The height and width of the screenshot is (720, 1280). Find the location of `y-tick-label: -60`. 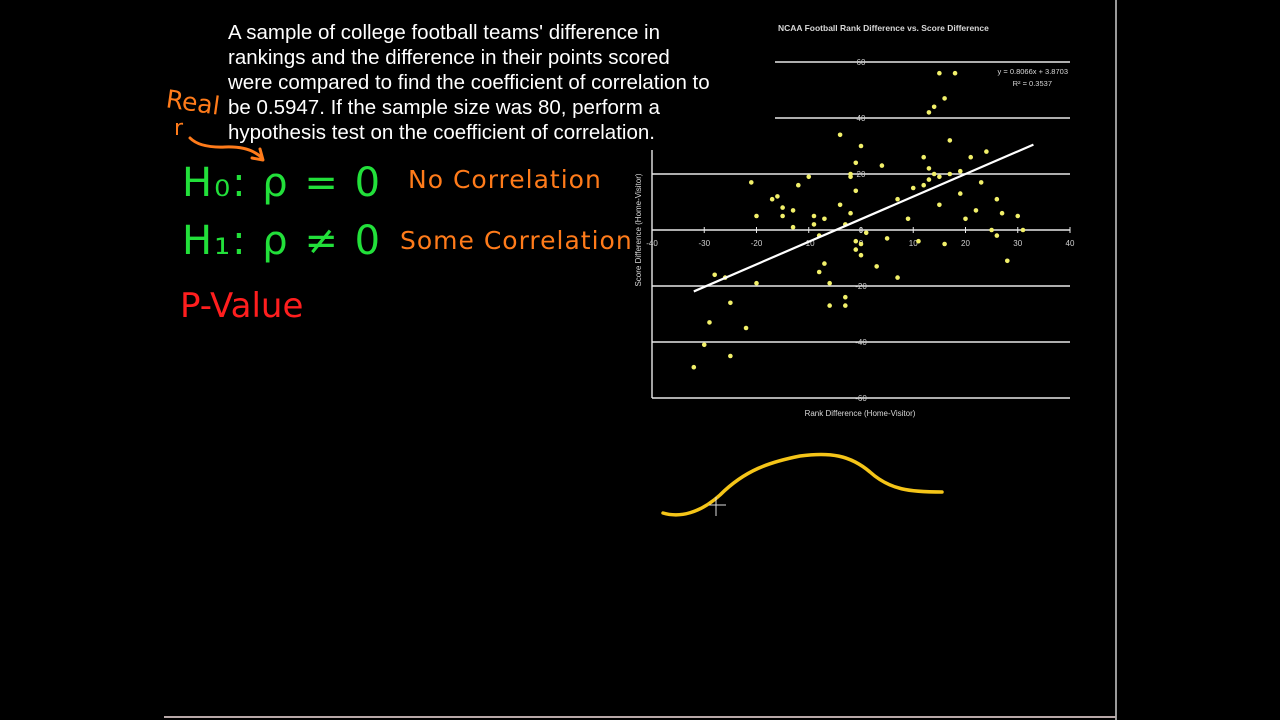

y-tick-label: -60 is located at coordinates (861, 398).